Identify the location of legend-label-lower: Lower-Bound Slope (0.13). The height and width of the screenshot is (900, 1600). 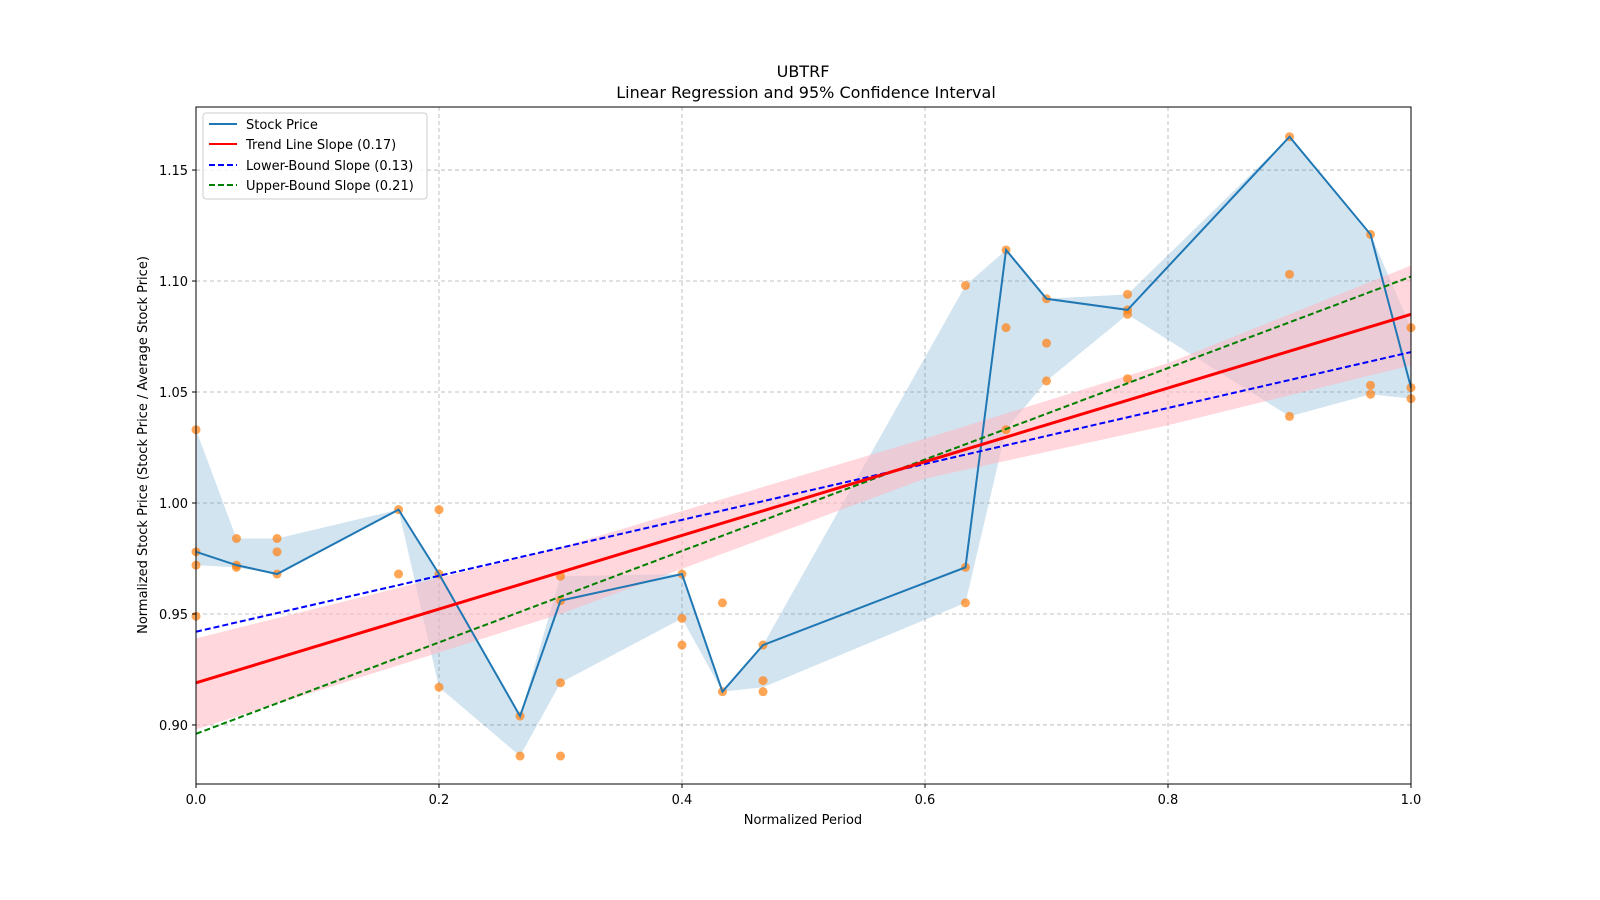
(329, 166).